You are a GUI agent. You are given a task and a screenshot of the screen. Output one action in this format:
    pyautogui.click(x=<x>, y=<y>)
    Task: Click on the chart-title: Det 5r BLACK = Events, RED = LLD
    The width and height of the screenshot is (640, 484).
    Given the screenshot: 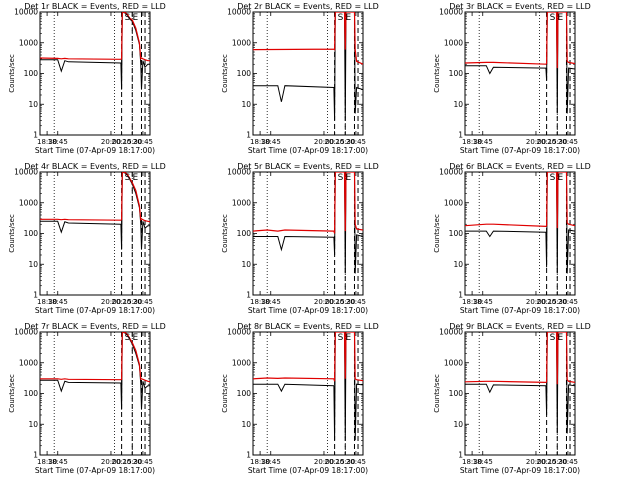 What is the action you would take?
    pyautogui.click(x=308, y=166)
    